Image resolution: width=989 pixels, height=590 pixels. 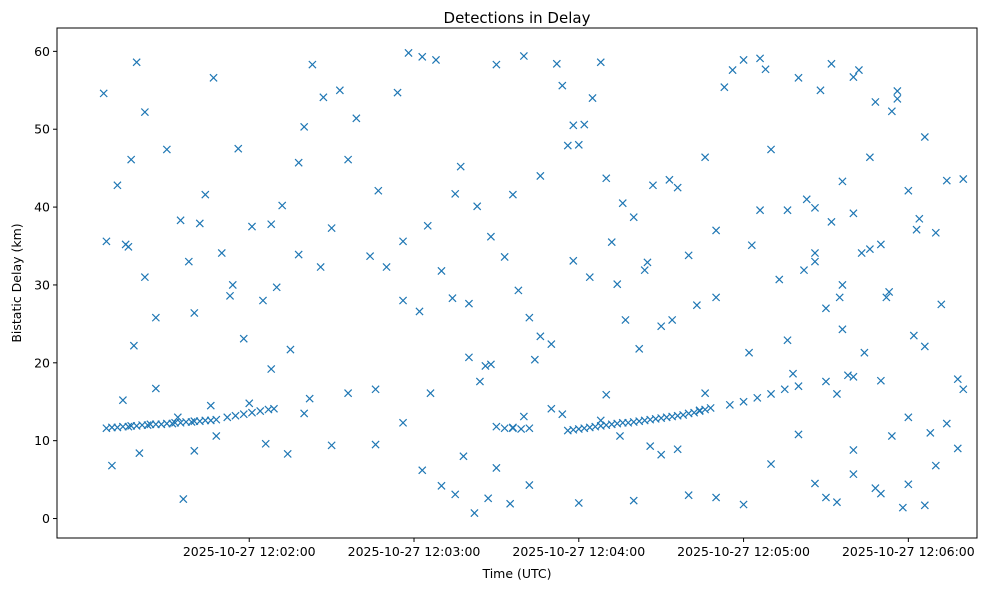 What do you see at coordinates (249, 551) in the screenshot?
I see `x-tick-label: 2025-10-27 12:02:00` at bounding box center [249, 551].